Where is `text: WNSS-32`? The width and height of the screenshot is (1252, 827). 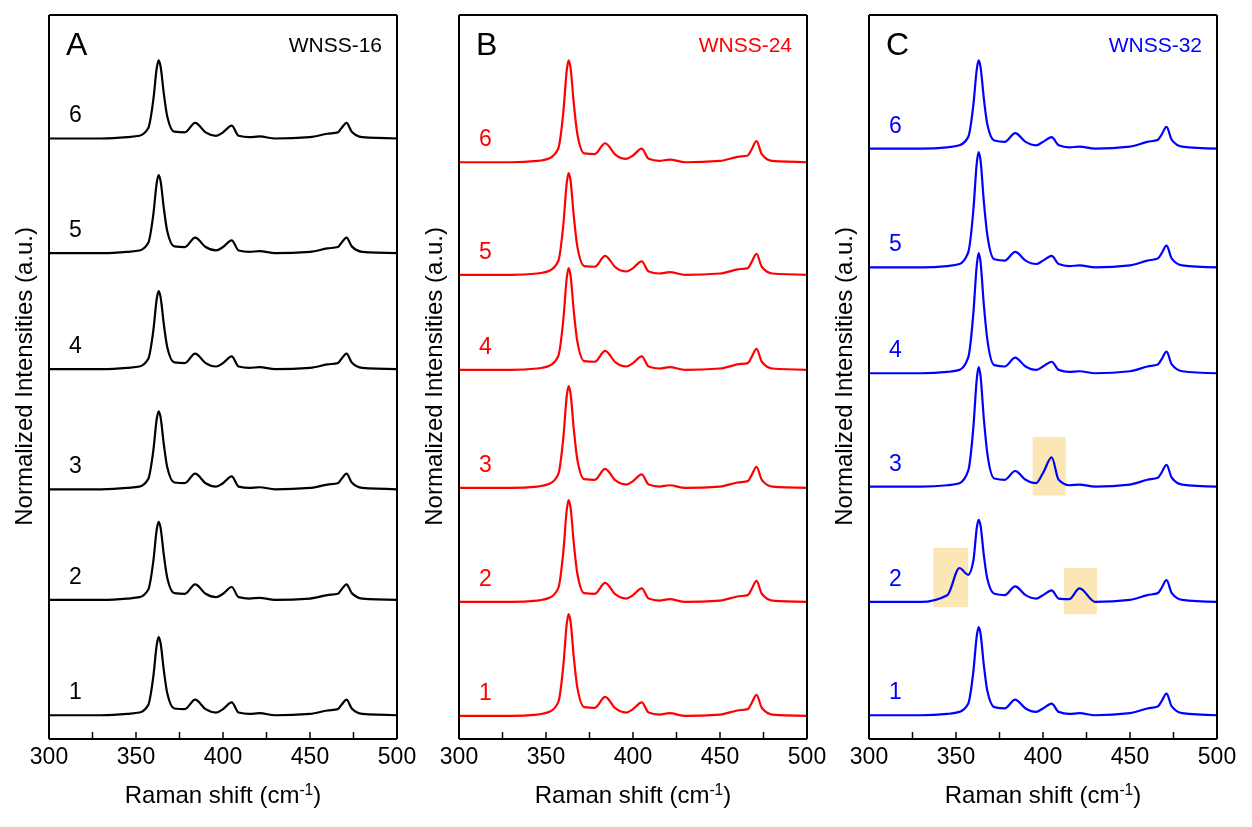
text: WNSS-32 is located at coordinates (1155, 44).